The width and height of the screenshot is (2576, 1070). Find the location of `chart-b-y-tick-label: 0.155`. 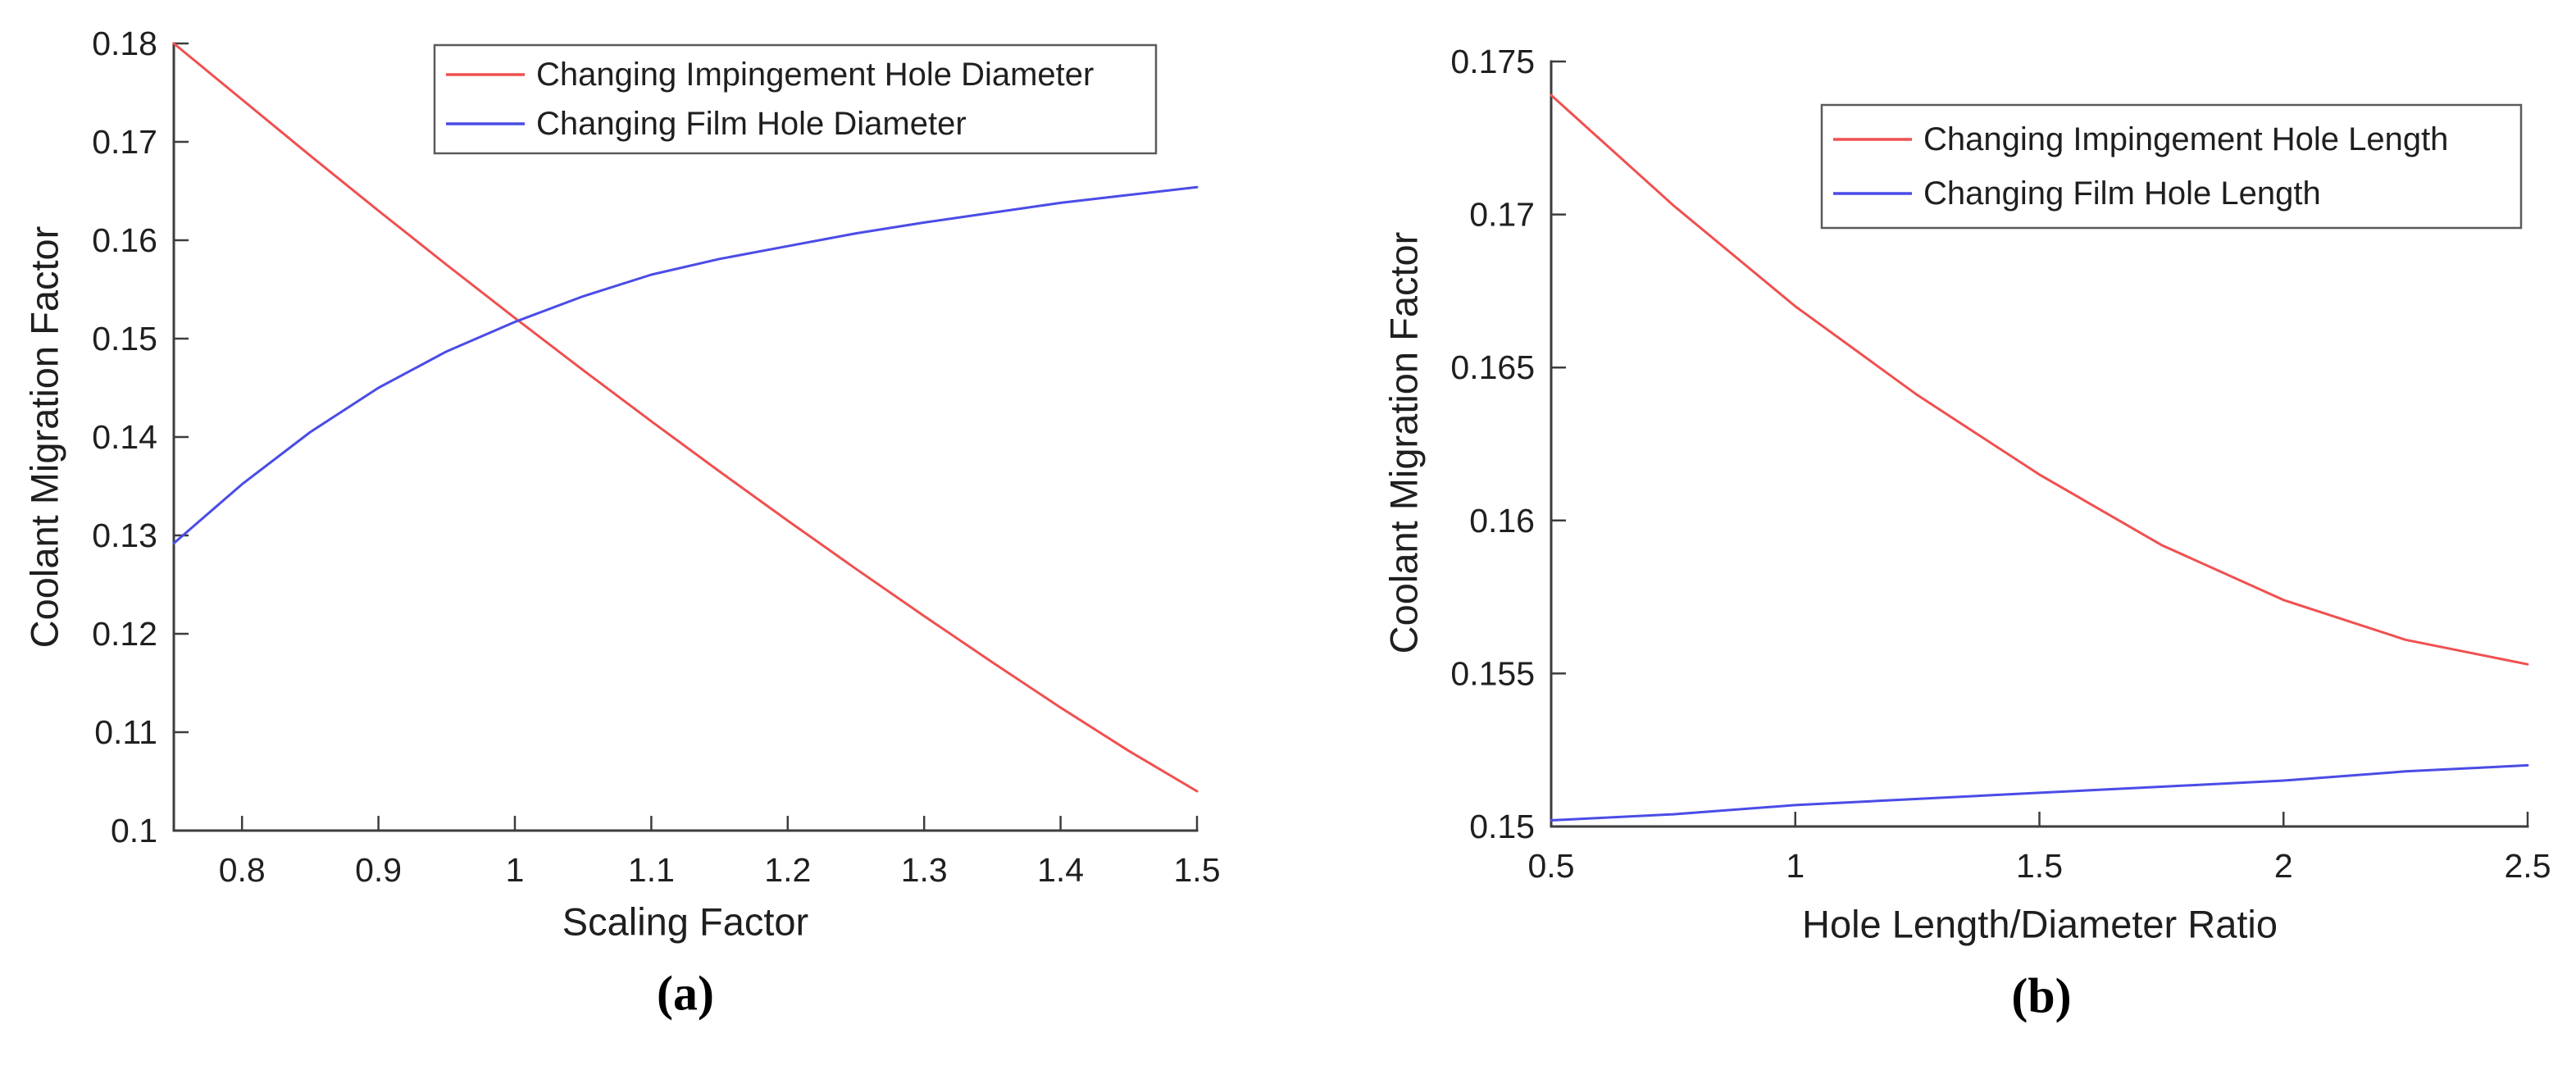

chart-b-y-tick-label: 0.155 is located at coordinates (1492, 673).